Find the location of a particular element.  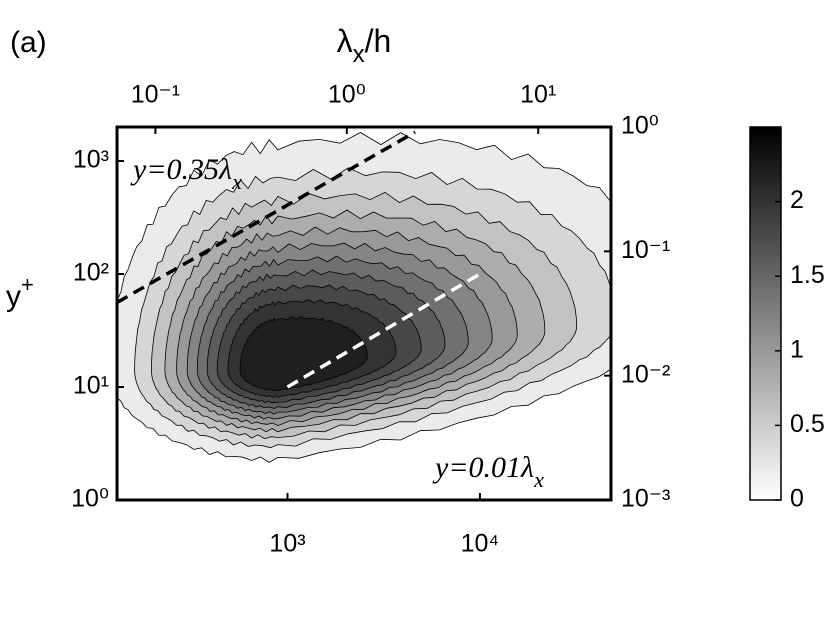

colorbar-tick-label: 1 is located at coordinates (797, 349).